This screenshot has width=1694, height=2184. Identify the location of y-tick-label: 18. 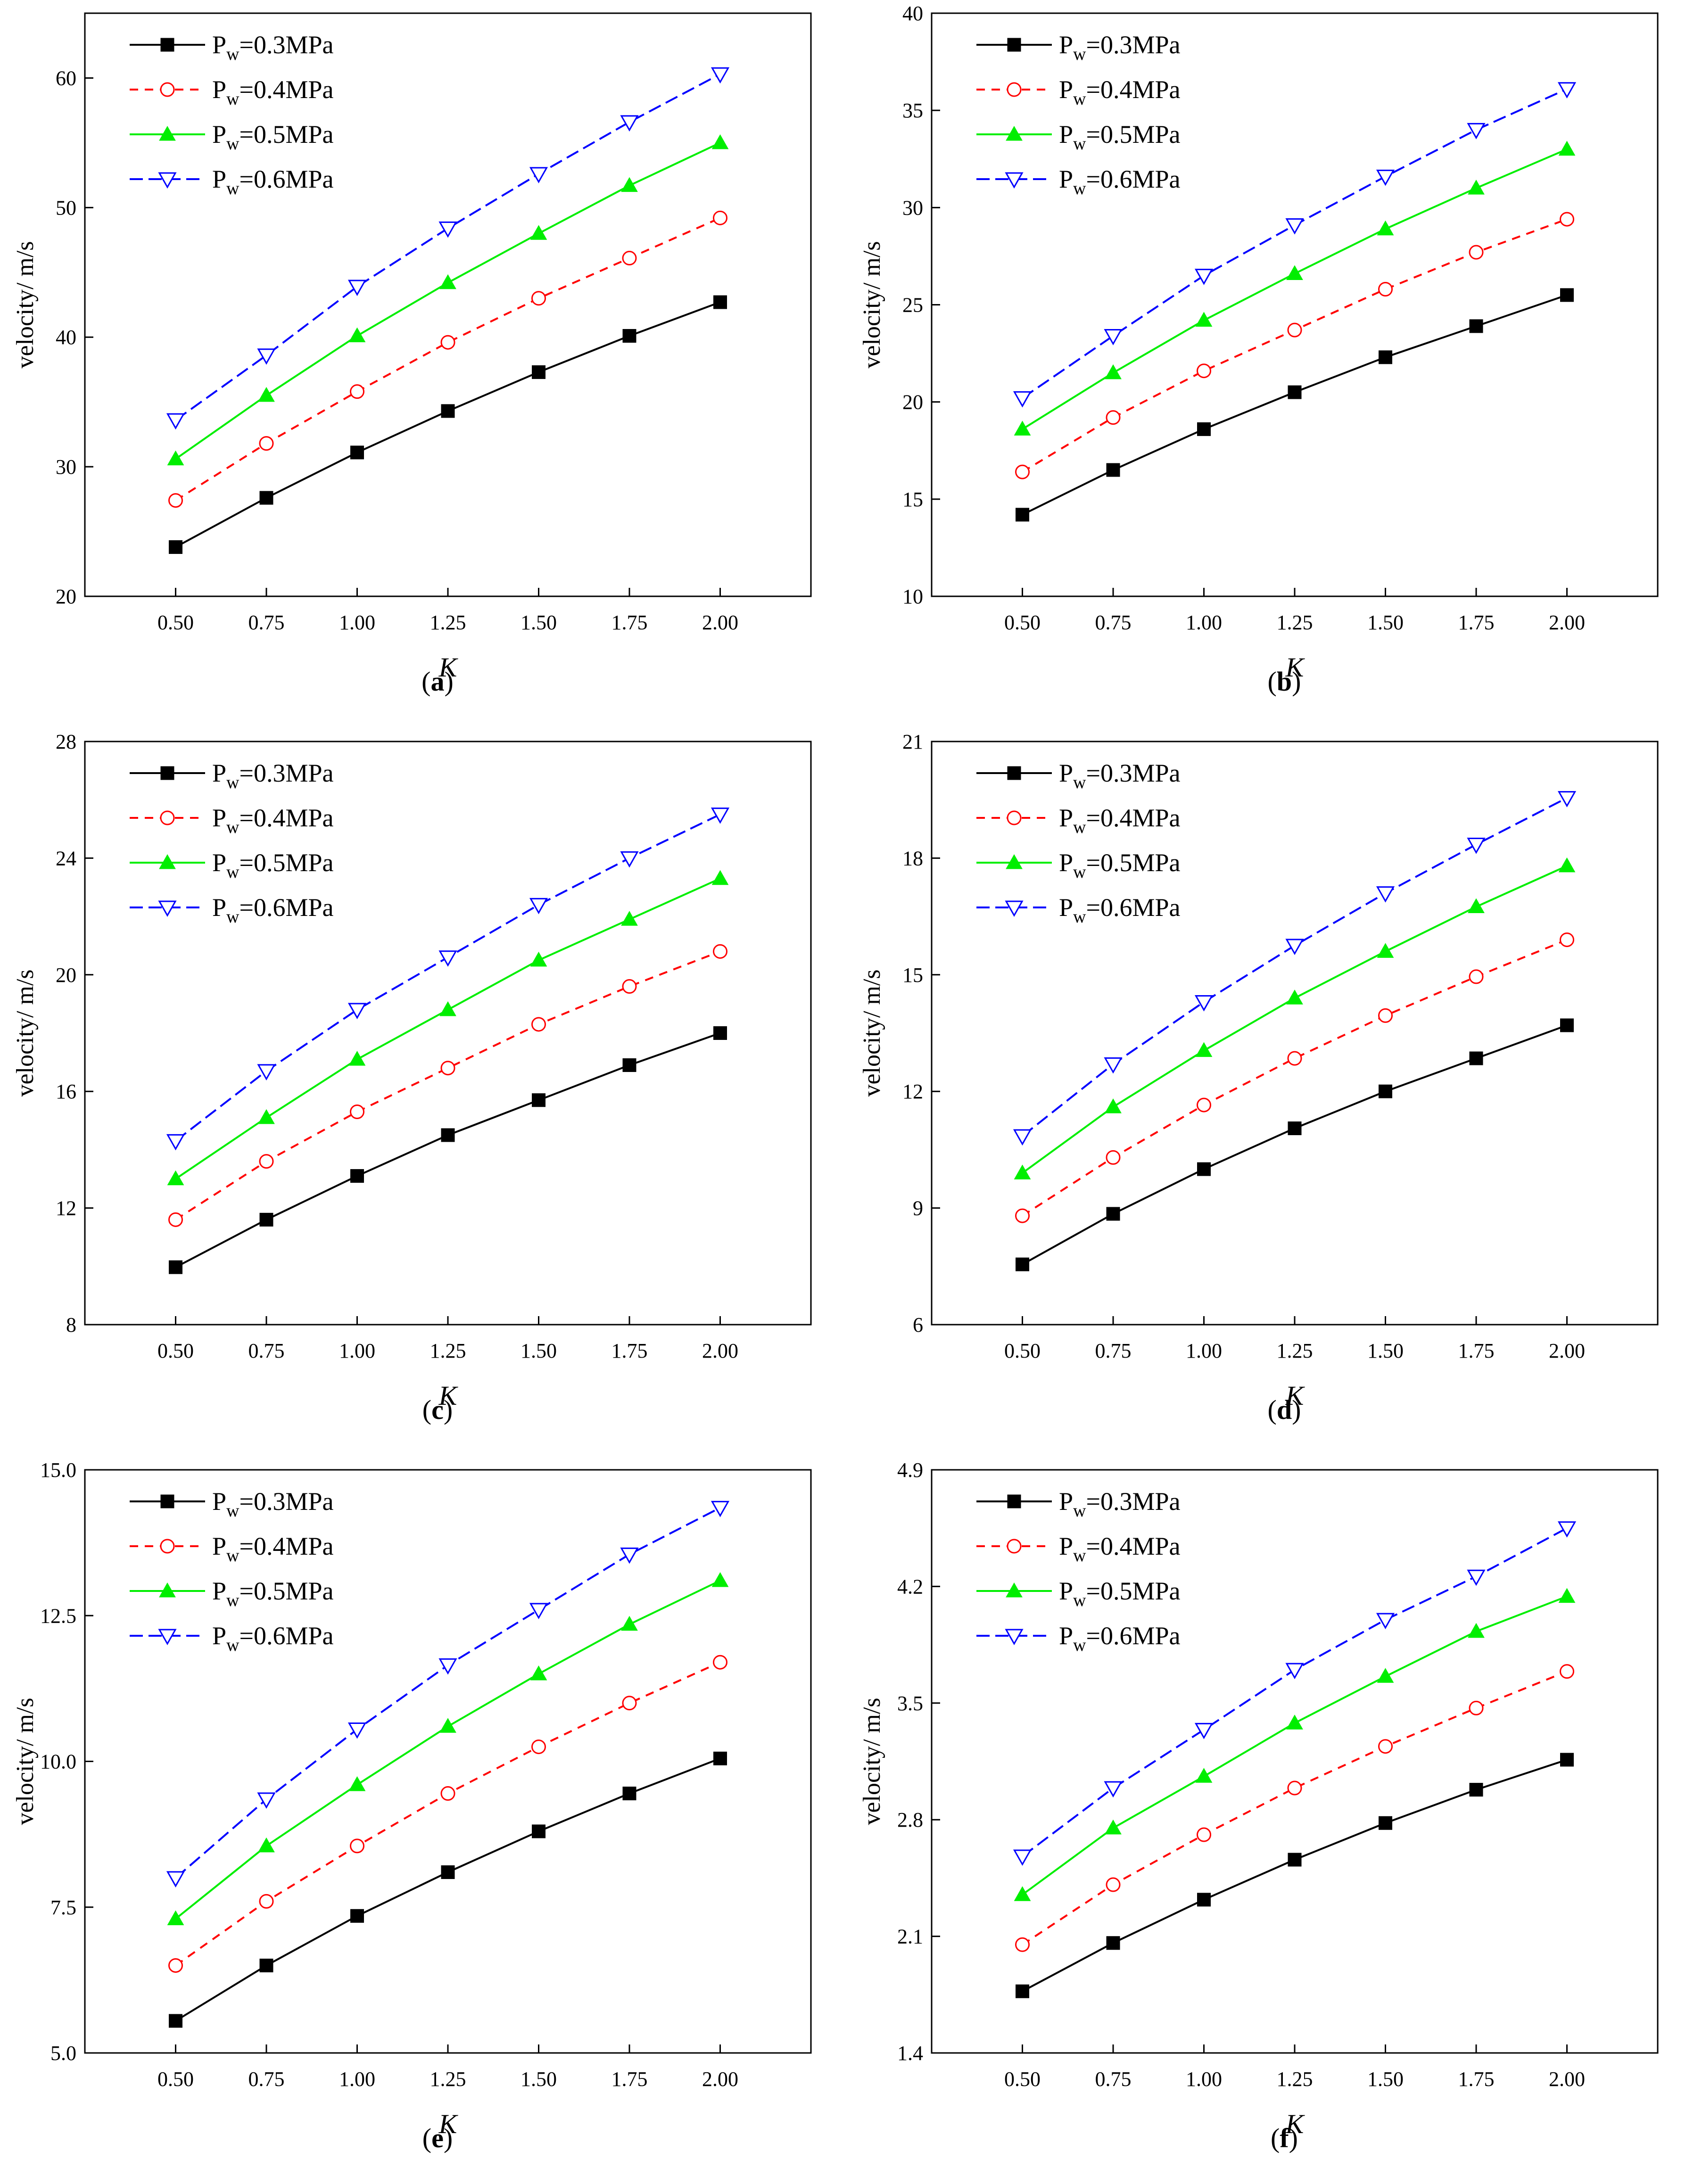
(913, 859).